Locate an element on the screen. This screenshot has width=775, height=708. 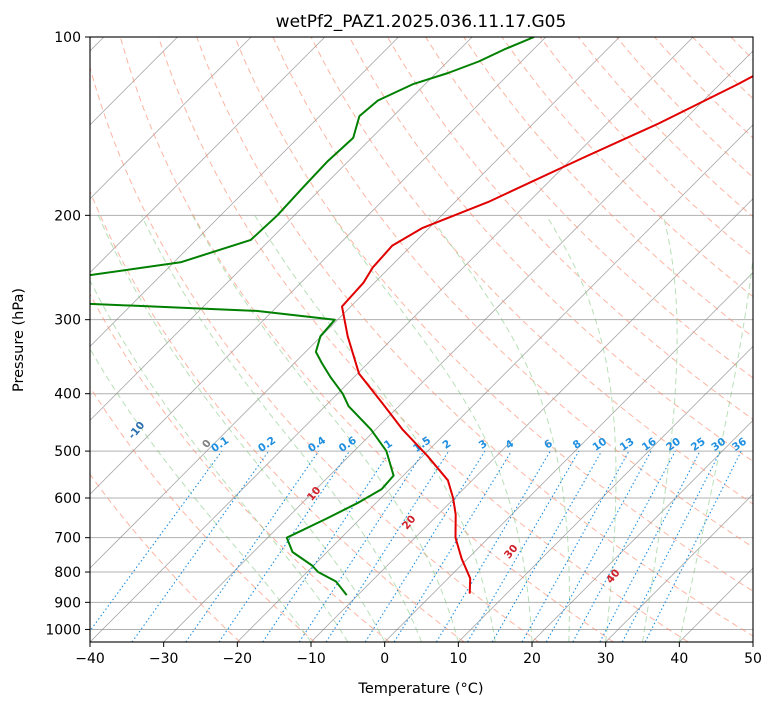
x-axis-label: Temperature (°C) is located at coordinates (420, 689).